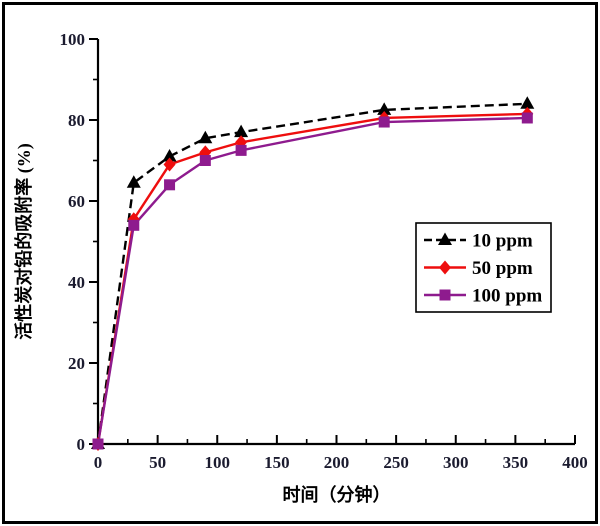 The height and width of the screenshot is (526, 600). Describe the element at coordinates (516, 462) in the screenshot. I see `x-tick-label: 350` at that location.